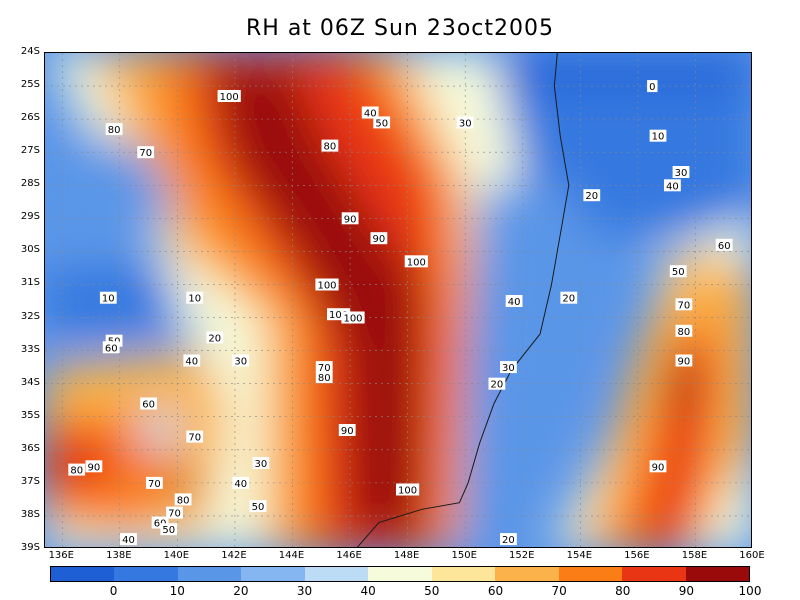 The height and width of the screenshot is (600, 800). What do you see at coordinates (579, 555) in the screenshot?
I see `longitude-label: 154E` at bounding box center [579, 555].